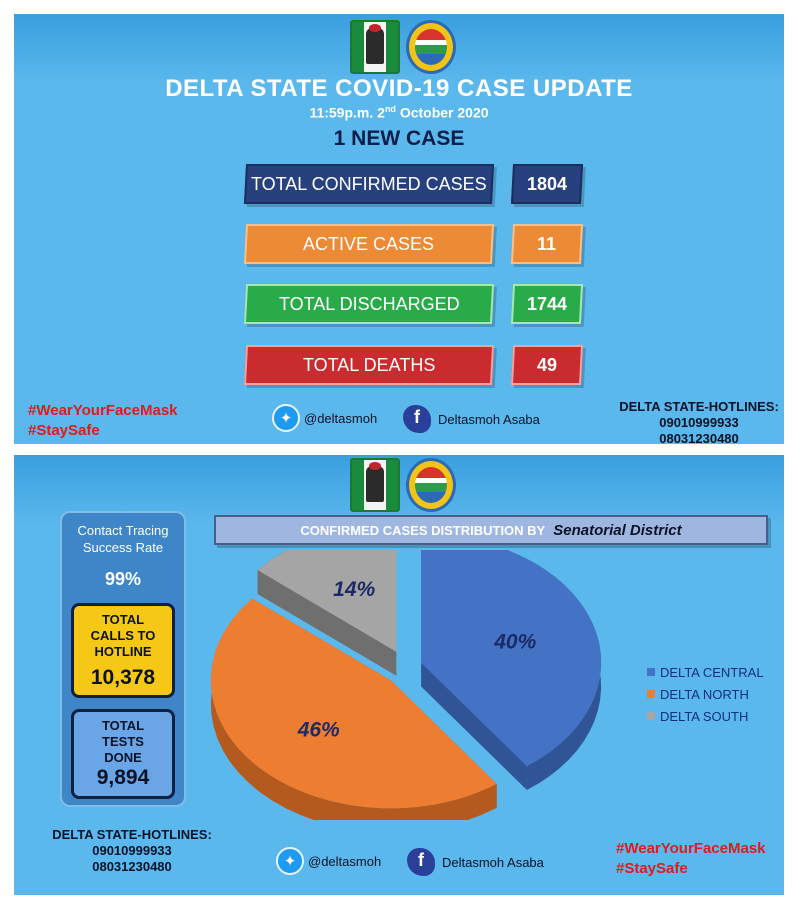 Image resolution: width=800 pixels, height=912 pixels. What do you see at coordinates (123, 777) in the screenshot?
I see `total-tests-value: 9,894` at bounding box center [123, 777].